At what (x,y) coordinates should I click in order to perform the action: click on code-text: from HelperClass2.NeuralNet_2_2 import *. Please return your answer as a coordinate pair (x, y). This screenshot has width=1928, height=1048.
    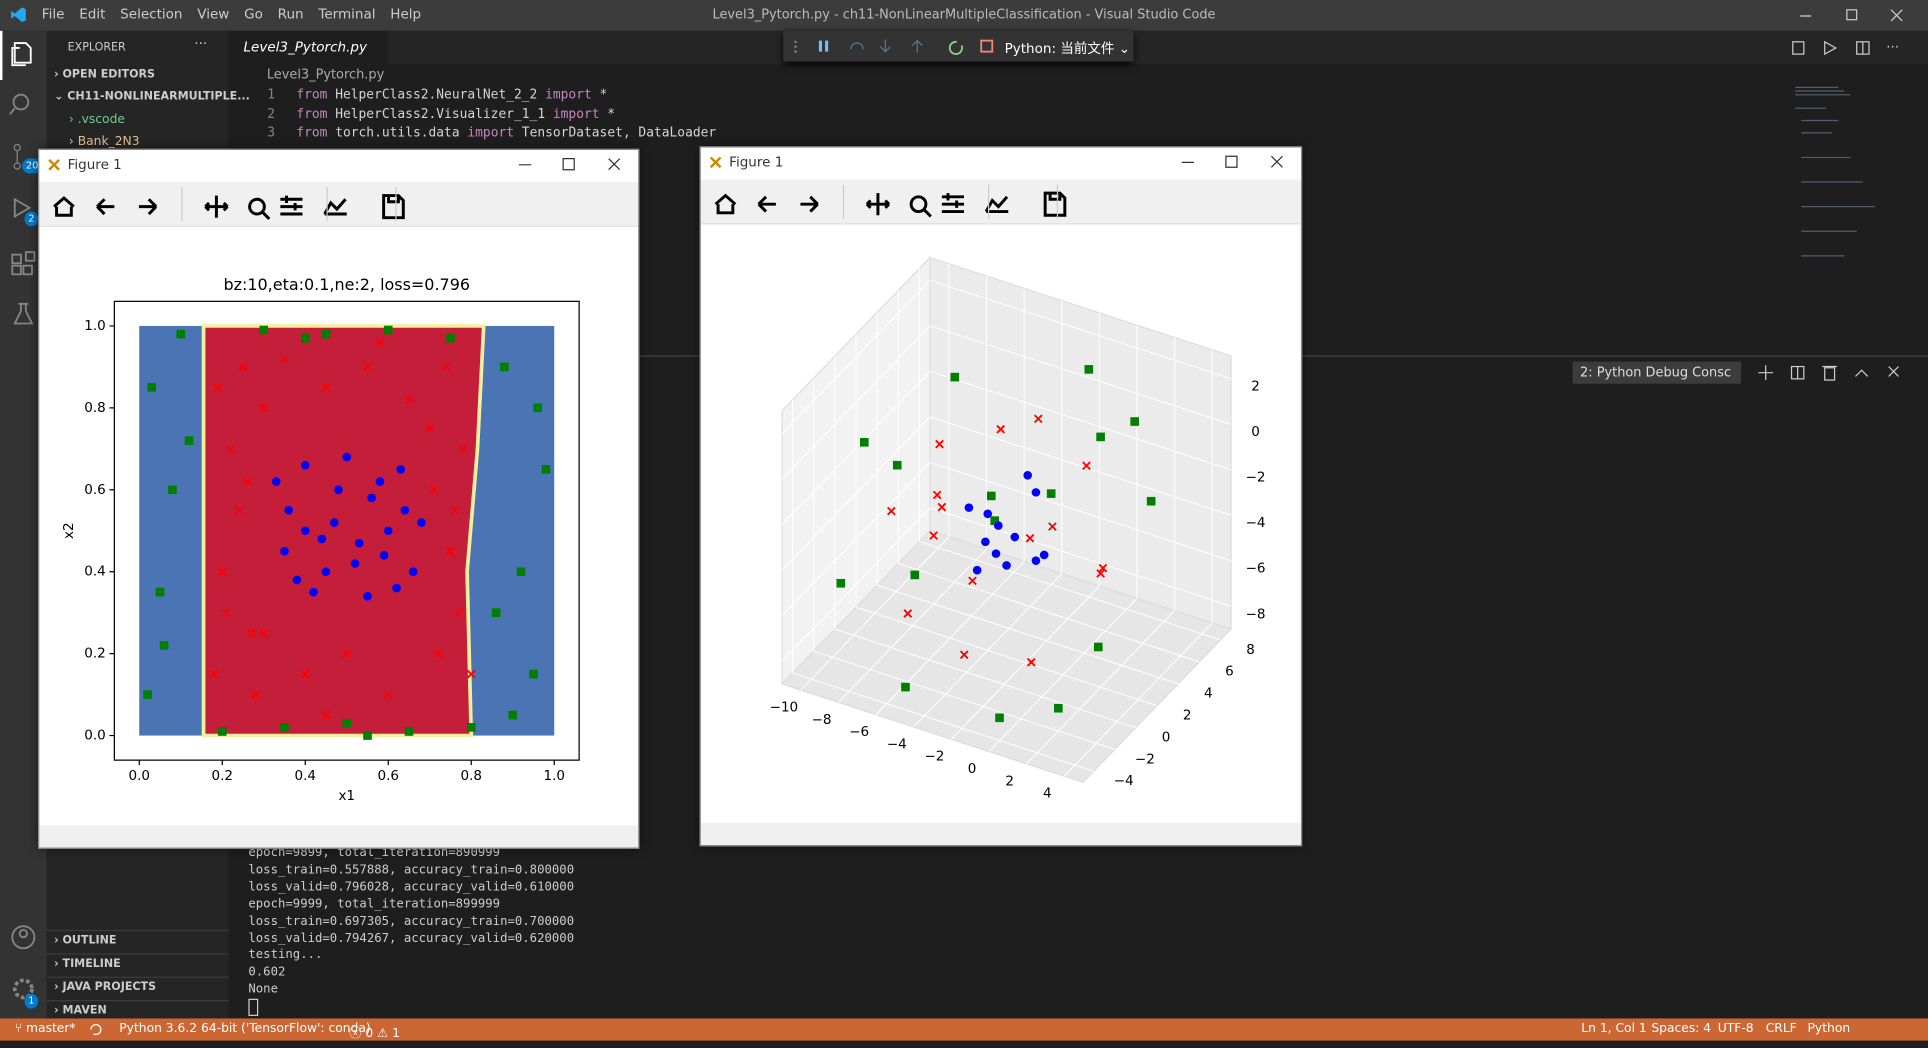
    Looking at the image, I should click on (452, 95).